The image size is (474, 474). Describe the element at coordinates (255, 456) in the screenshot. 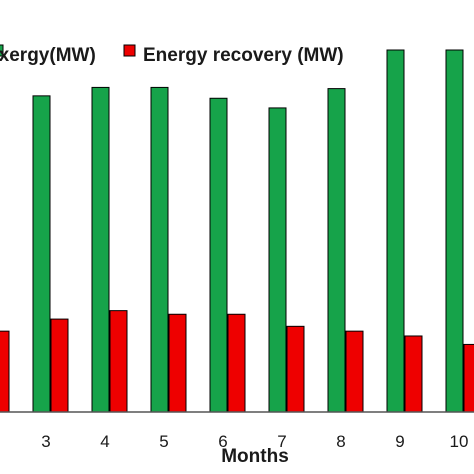

I see `x-axis-title: Months` at that location.